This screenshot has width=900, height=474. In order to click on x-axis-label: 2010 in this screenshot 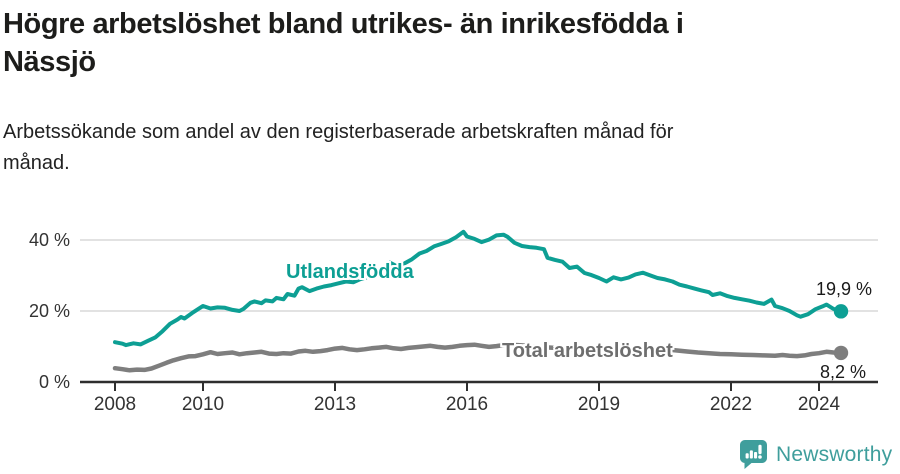, I will do `click(203, 404)`.